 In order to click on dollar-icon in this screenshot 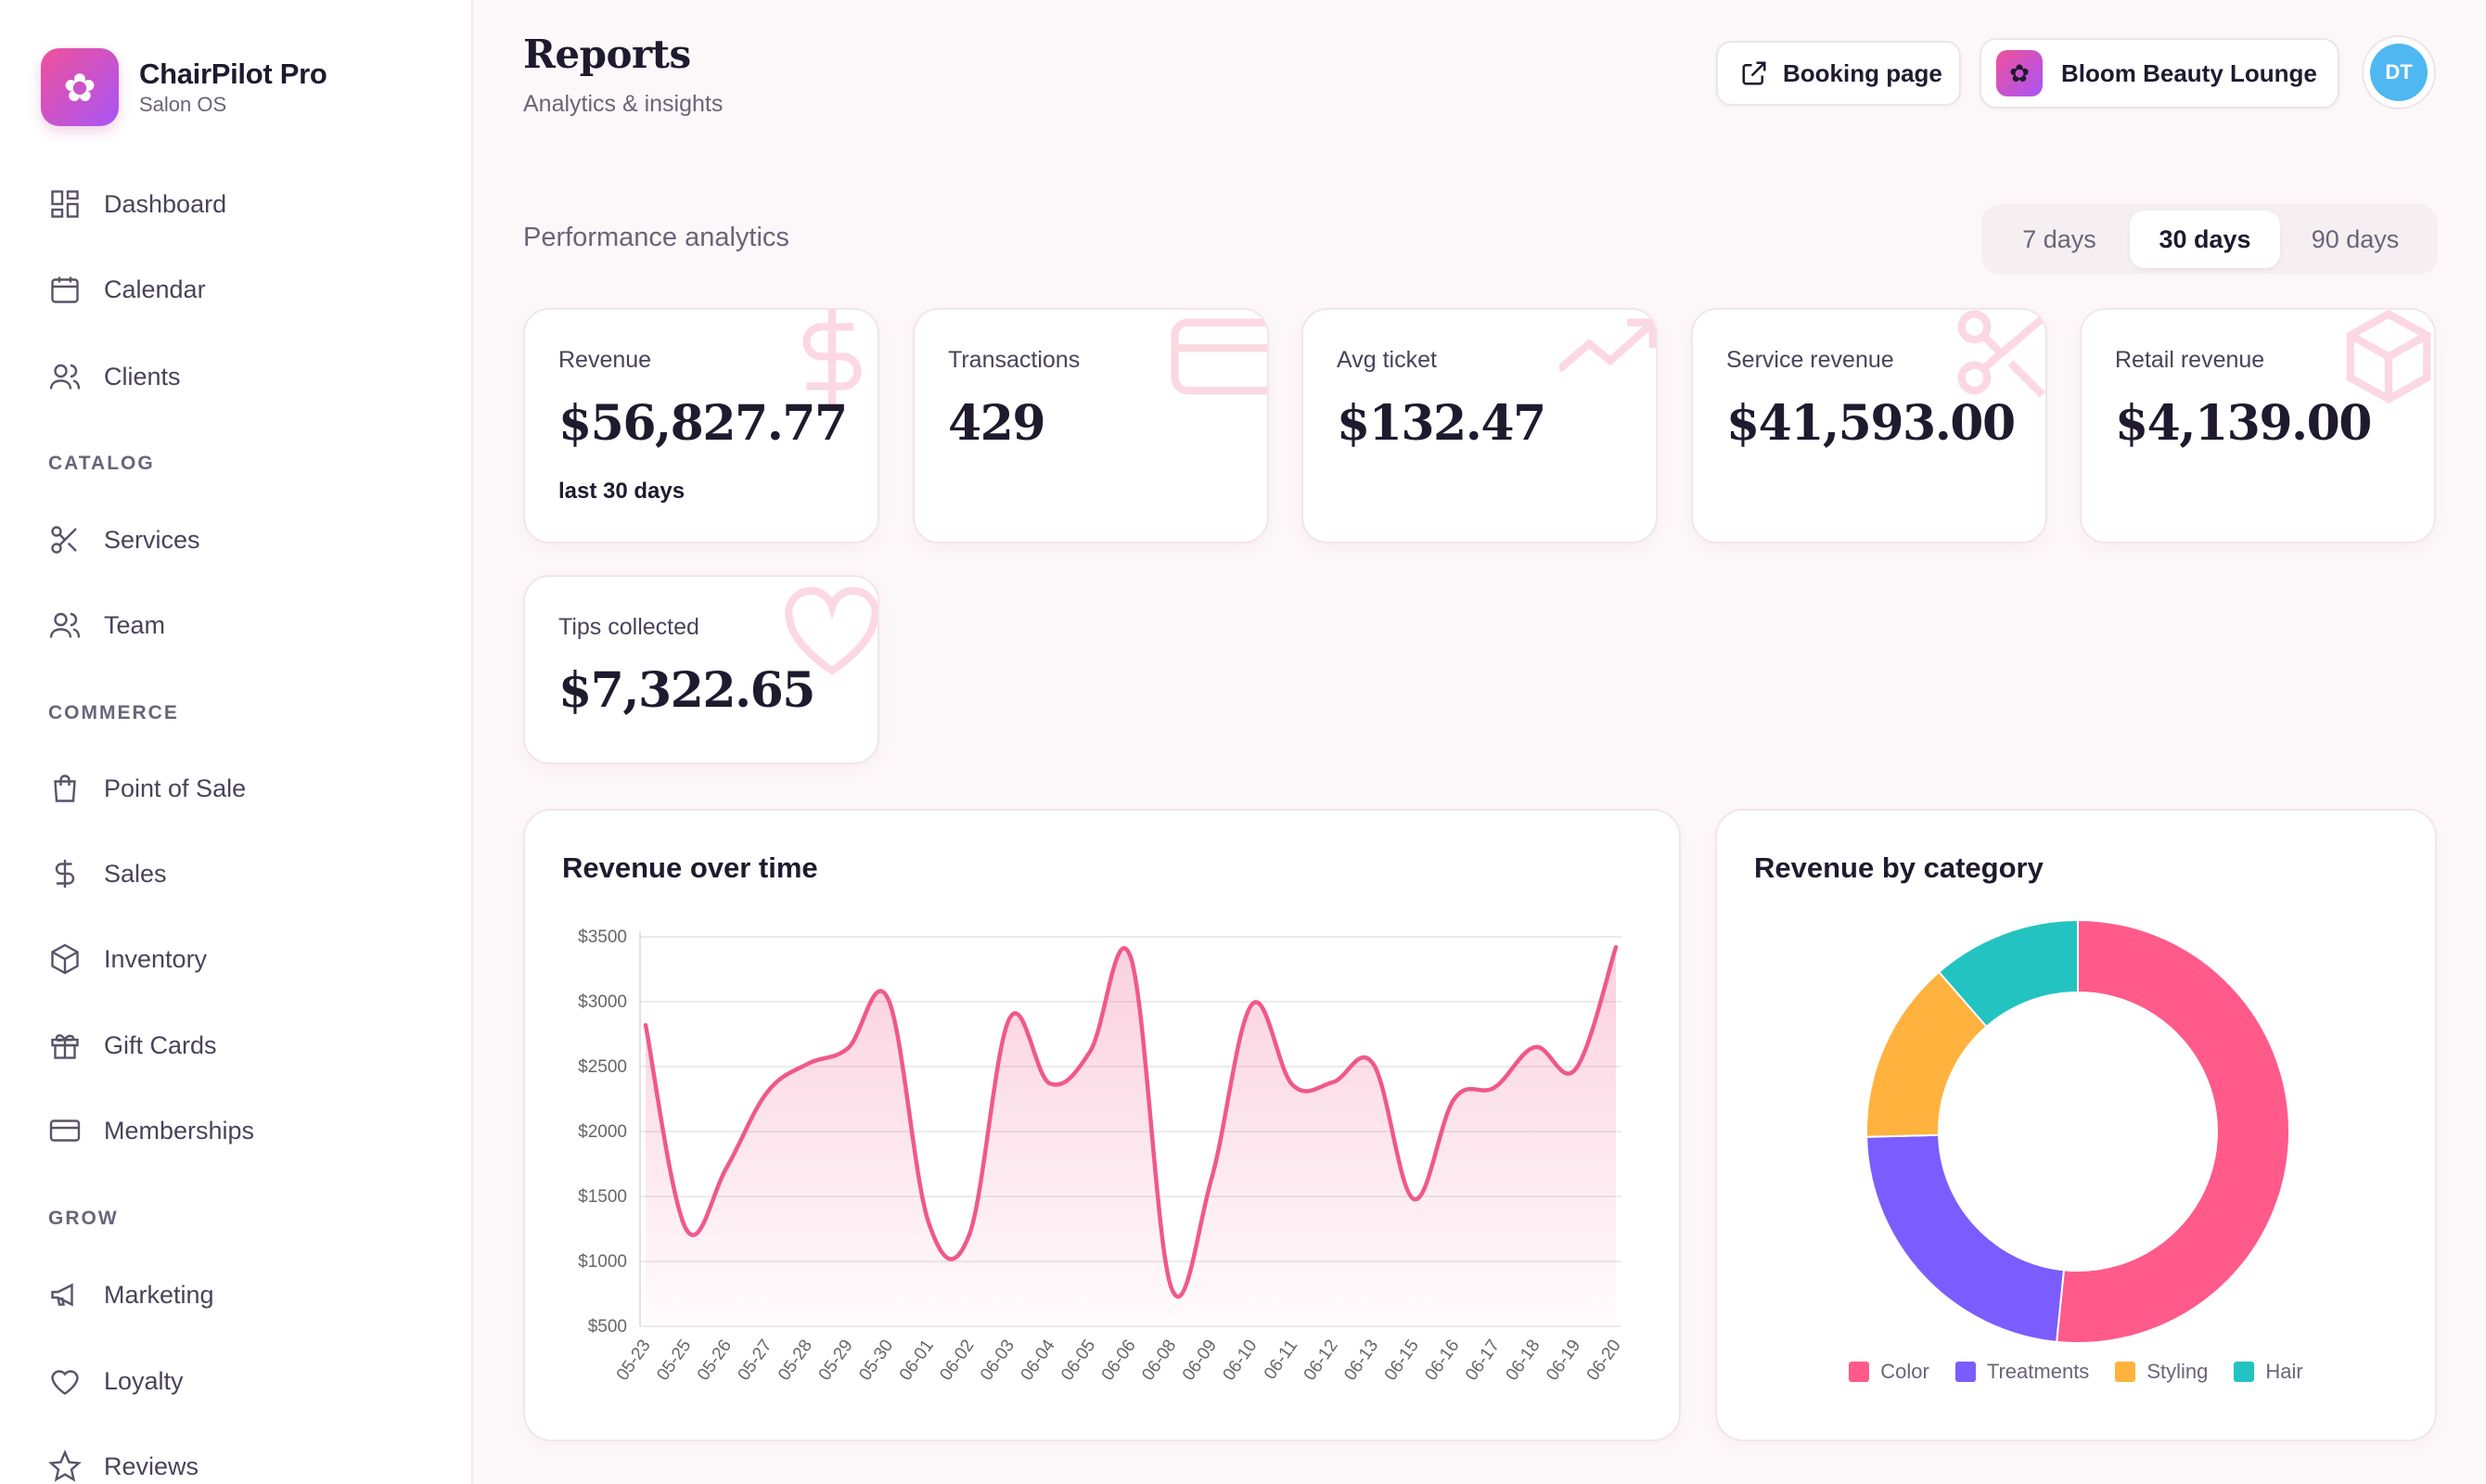, I will do `click(65, 874)`.